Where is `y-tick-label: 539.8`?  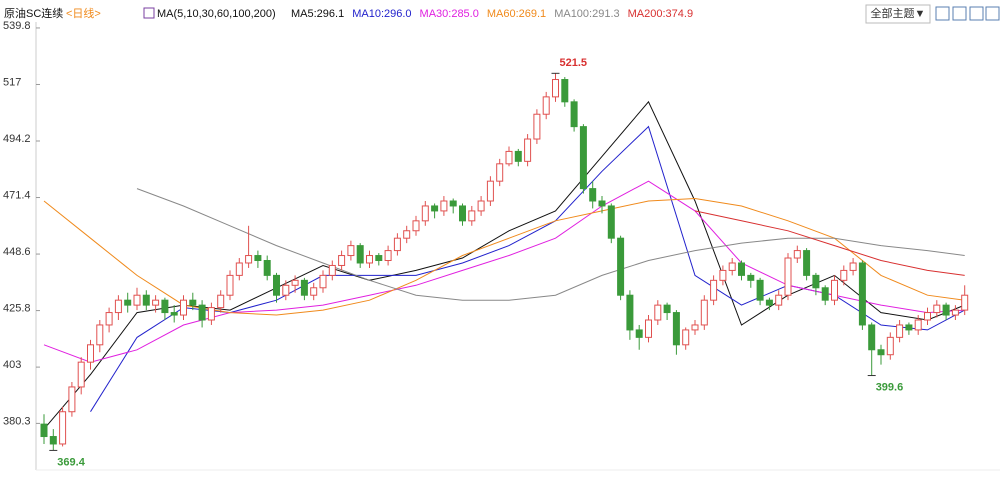
y-tick-label: 539.8 is located at coordinates (17, 26).